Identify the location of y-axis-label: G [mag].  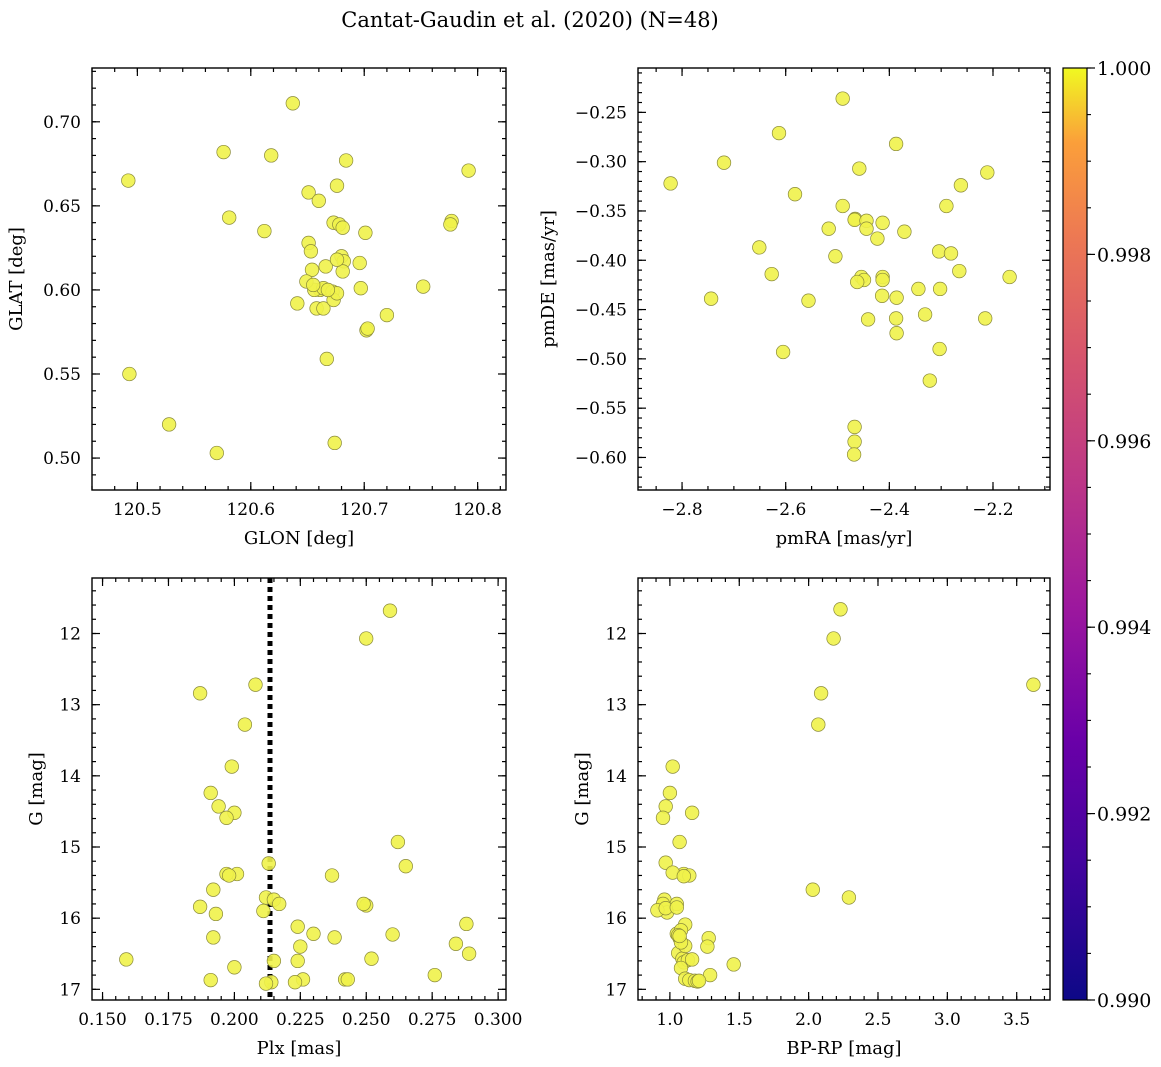
(36, 788).